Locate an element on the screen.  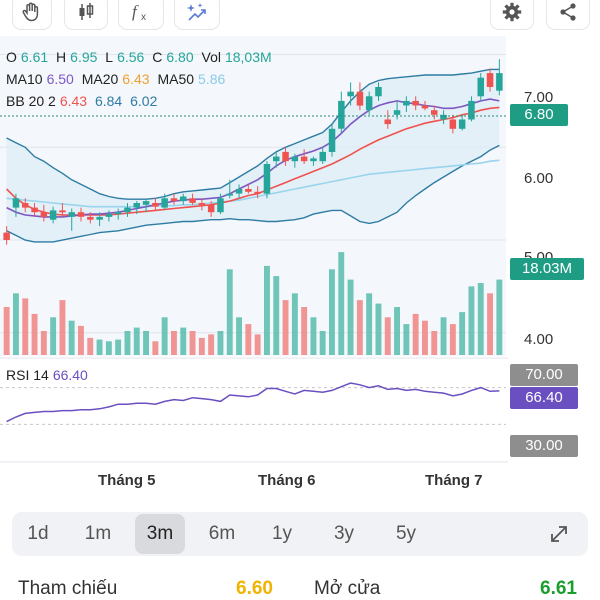
range-1y: 1y is located at coordinates (282, 533).